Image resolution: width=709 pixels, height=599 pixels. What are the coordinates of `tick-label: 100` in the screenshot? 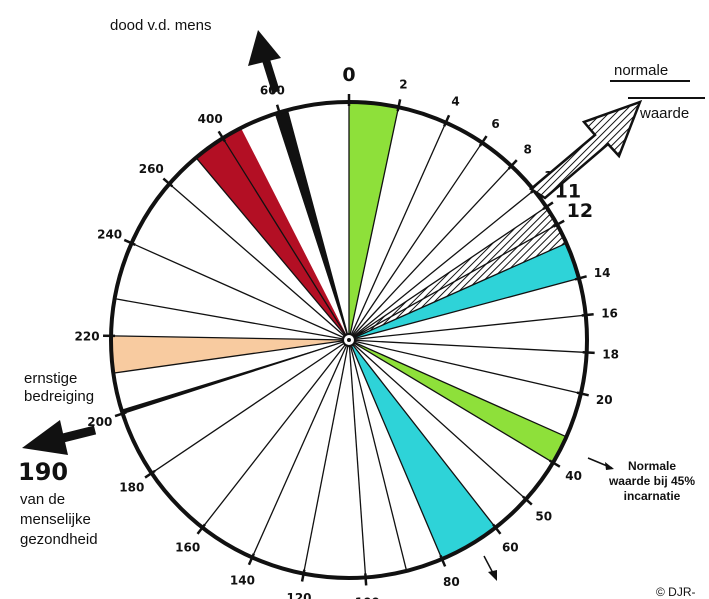 It's located at (367, 597).